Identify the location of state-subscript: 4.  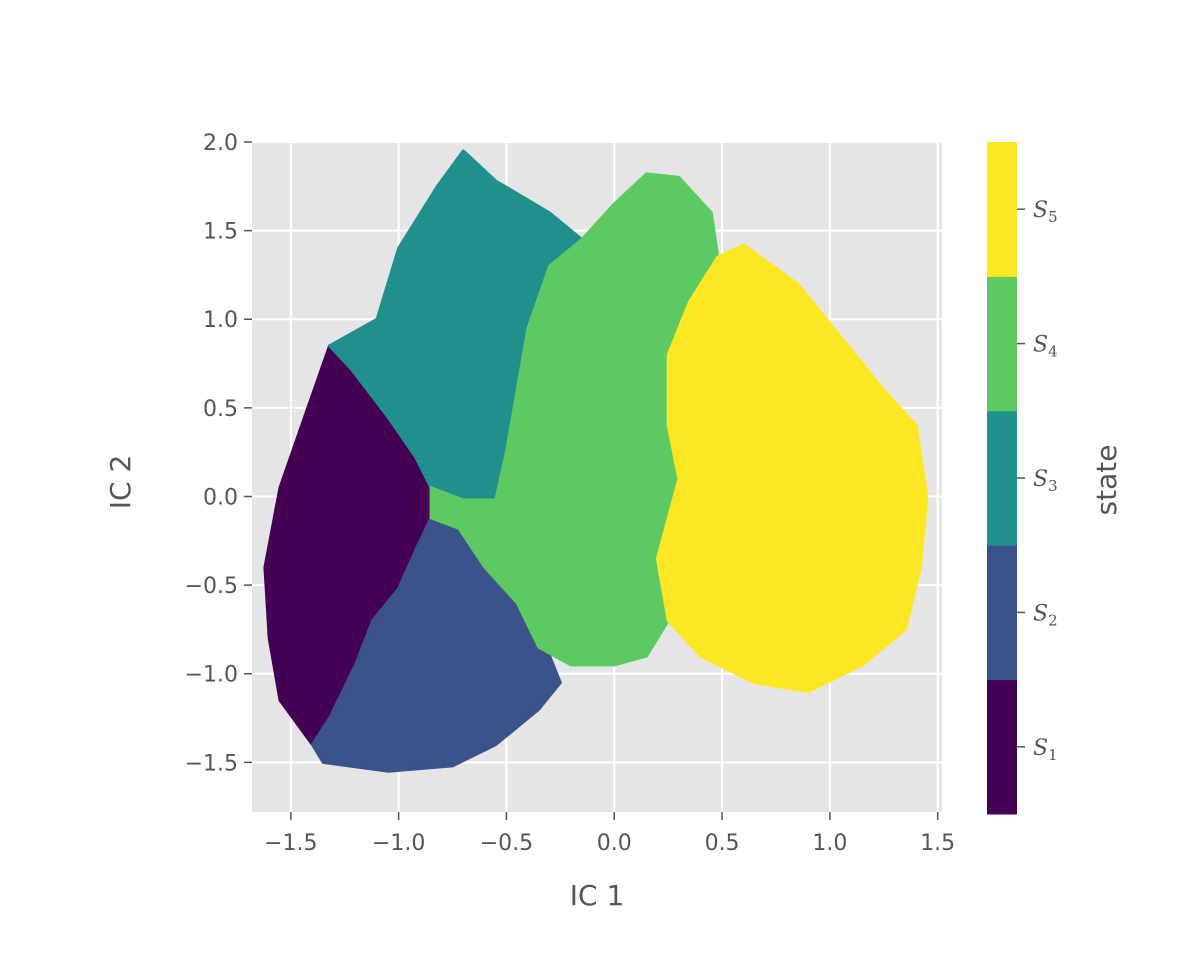
(1053, 352).